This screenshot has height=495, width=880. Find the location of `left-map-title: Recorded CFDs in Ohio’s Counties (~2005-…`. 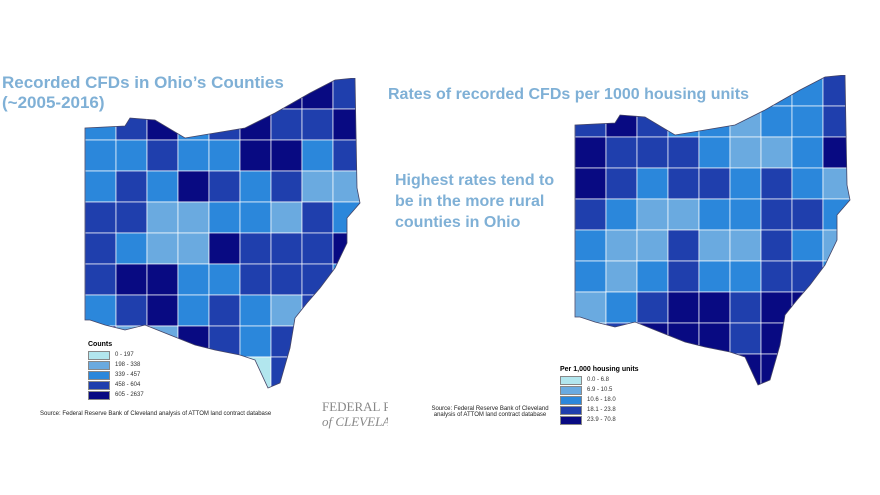

left-map-title: Recorded CFDs in Ohio’s Counties (~2005-… is located at coordinates (143, 92).